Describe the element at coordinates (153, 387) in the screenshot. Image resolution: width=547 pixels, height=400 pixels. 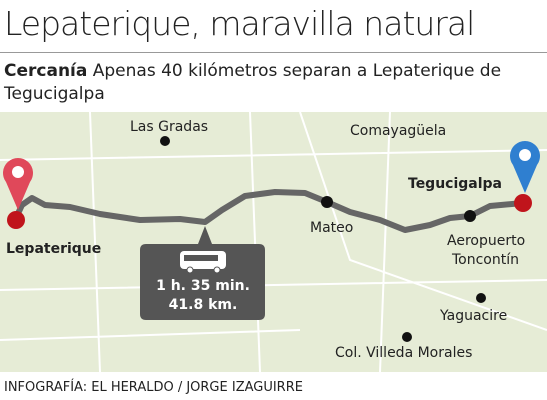
I see `credit: INFOGRAFÍA: EL HERALDO / JORGE IZAGUIRRE` at that location.